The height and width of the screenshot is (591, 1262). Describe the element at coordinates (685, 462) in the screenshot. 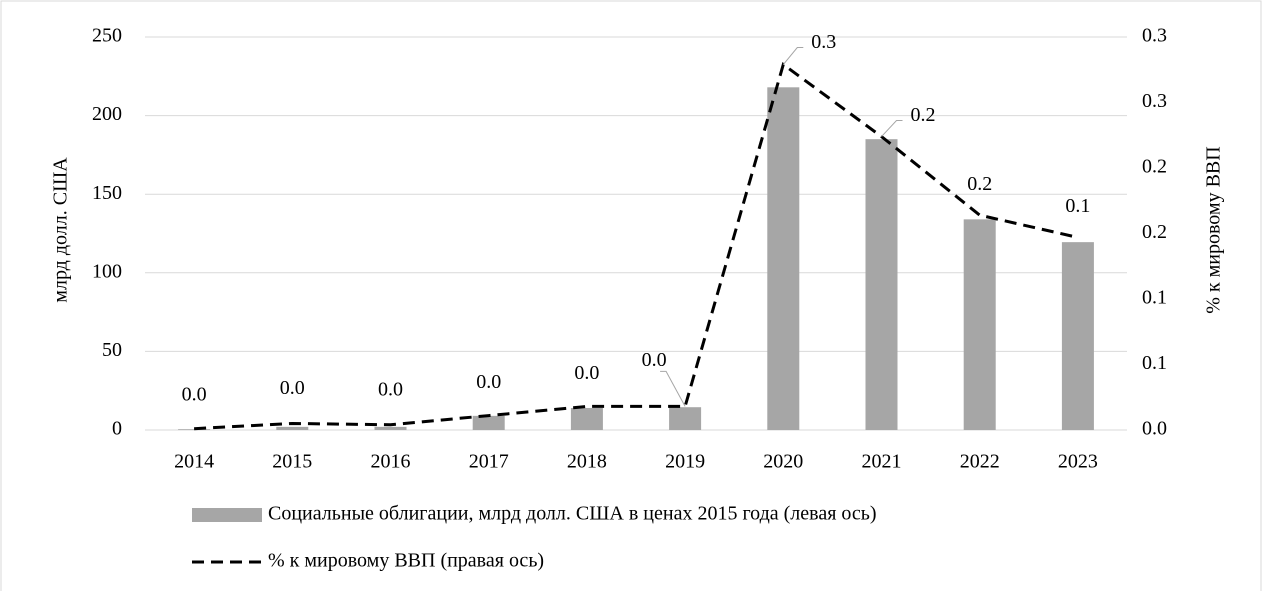

I see `x-tick-label: 2019` at that location.